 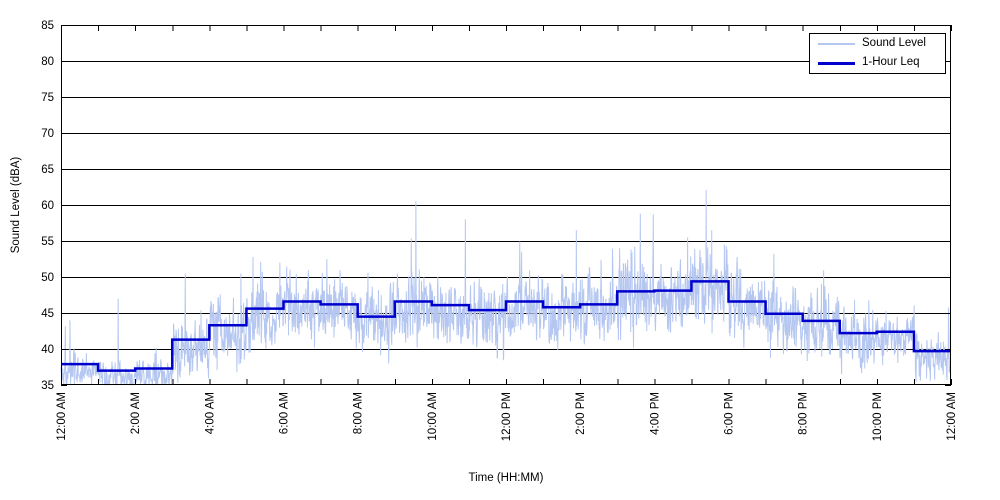 What do you see at coordinates (47, 98) in the screenshot?
I see `y-tick-label: 75` at bounding box center [47, 98].